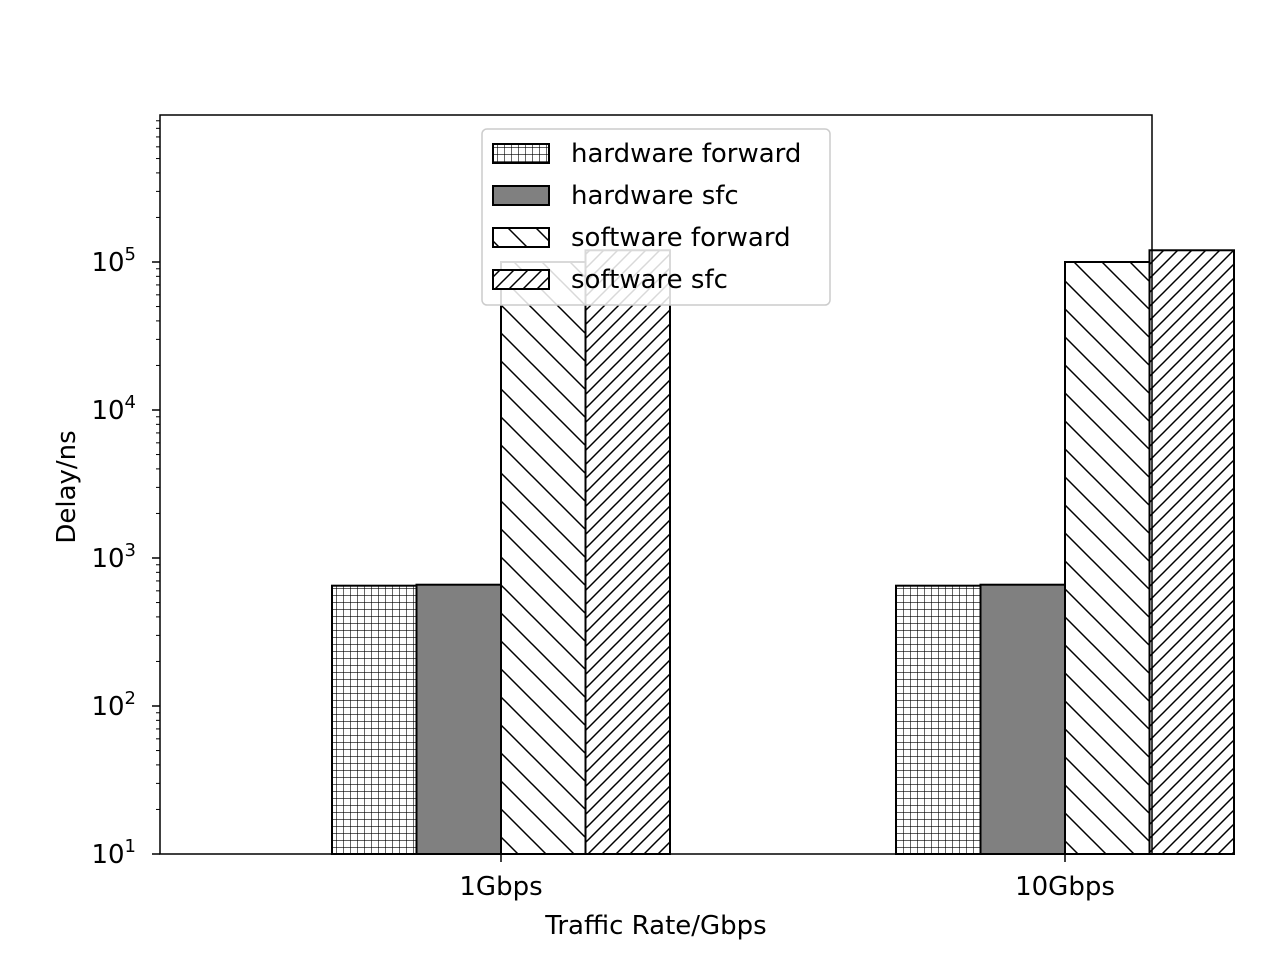 The height and width of the screenshot is (965, 1280). Describe the element at coordinates (113, 853) in the screenshot. I see `y-tick-label: 101` at that location.